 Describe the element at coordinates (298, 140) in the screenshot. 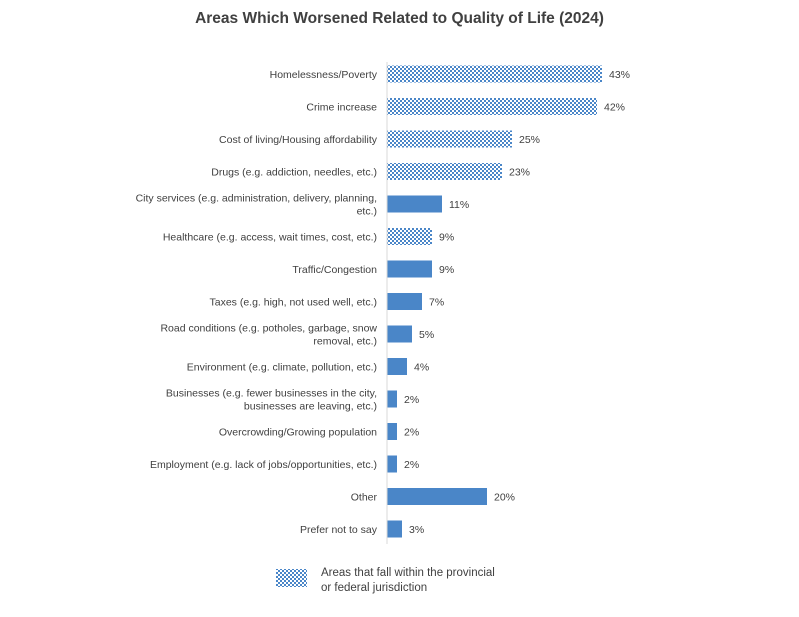

I see `category-label-2: Cost of living/Housing affordability` at that location.